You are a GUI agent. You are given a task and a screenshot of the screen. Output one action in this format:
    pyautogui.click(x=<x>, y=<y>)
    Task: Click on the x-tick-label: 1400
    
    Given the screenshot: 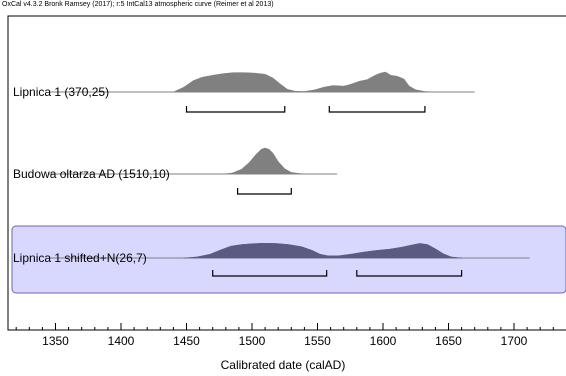 What is the action you would take?
    pyautogui.click(x=121, y=341)
    